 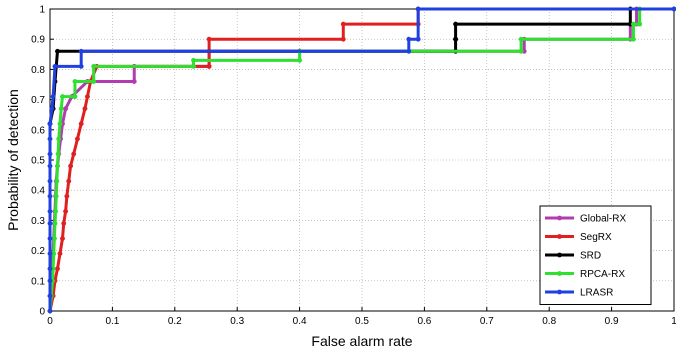 I want to click on y-tick-label: 0.7, so click(x=38, y=100).